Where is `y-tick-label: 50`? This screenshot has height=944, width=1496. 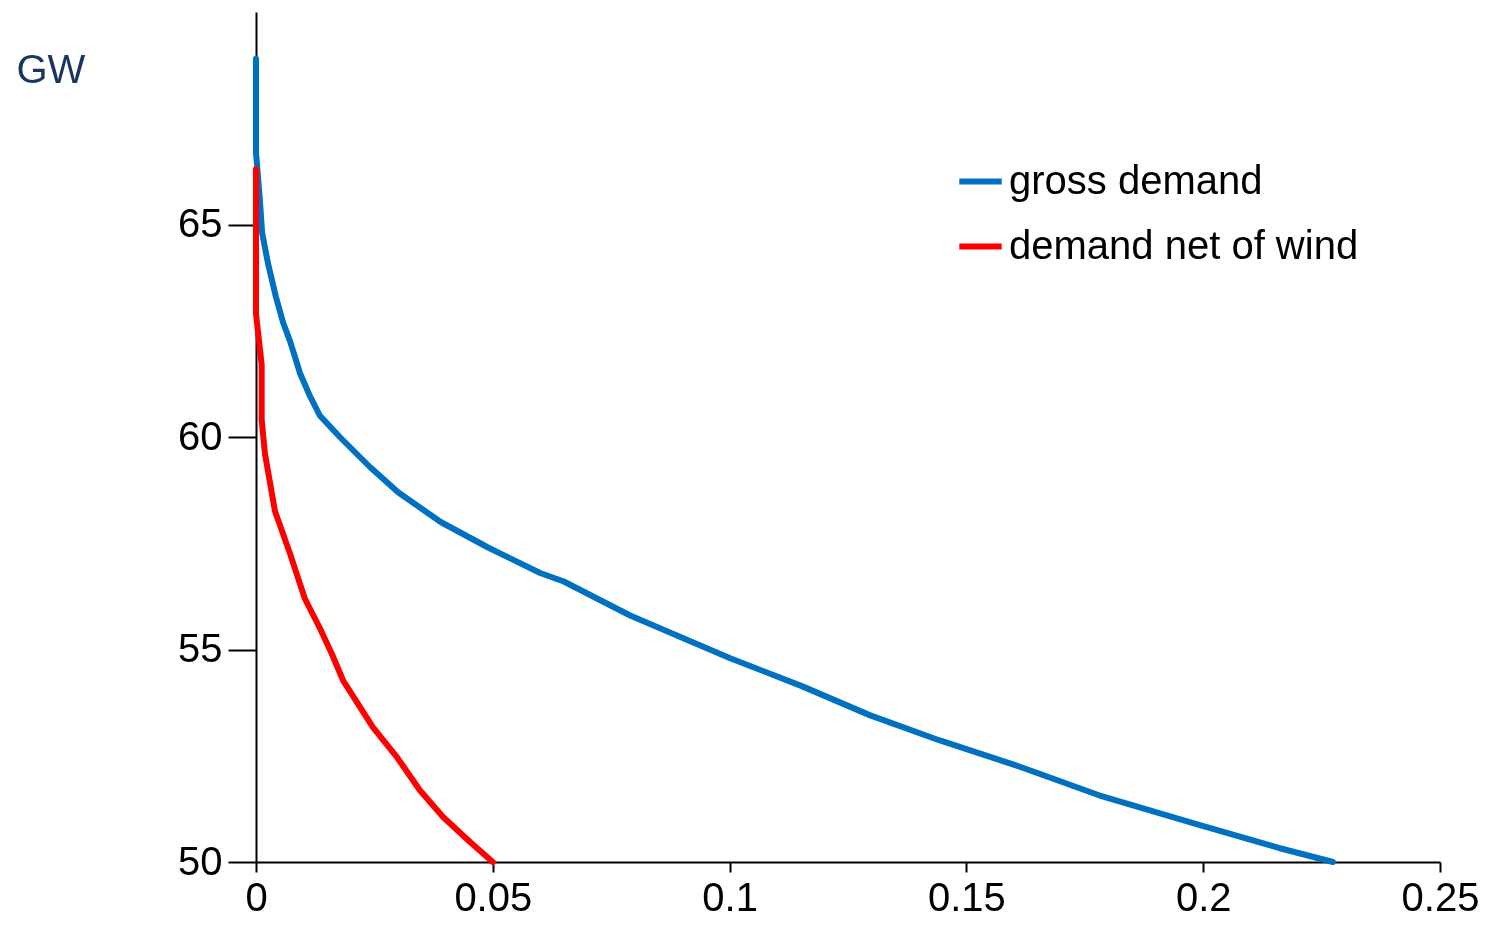
y-tick-label: 50 is located at coordinates (200, 860).